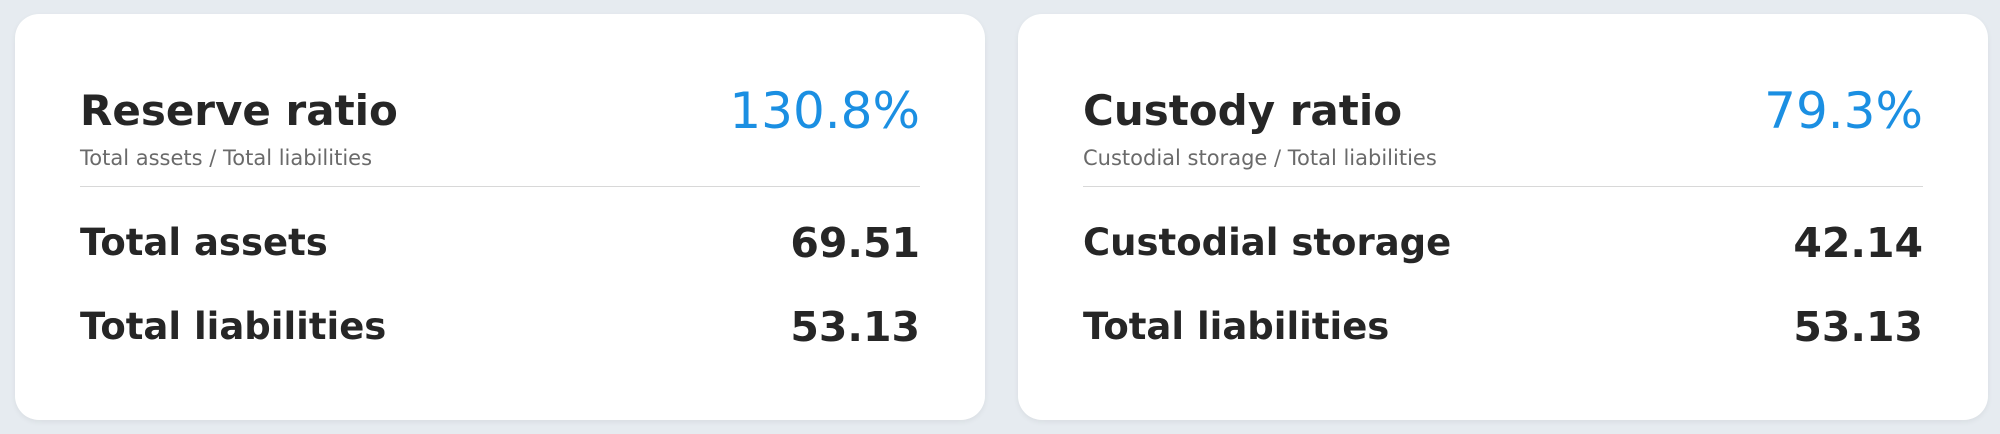 This screenshot has width=2000, height=434. I want to click on card-title: Reserve ratio, so click(239, 110).